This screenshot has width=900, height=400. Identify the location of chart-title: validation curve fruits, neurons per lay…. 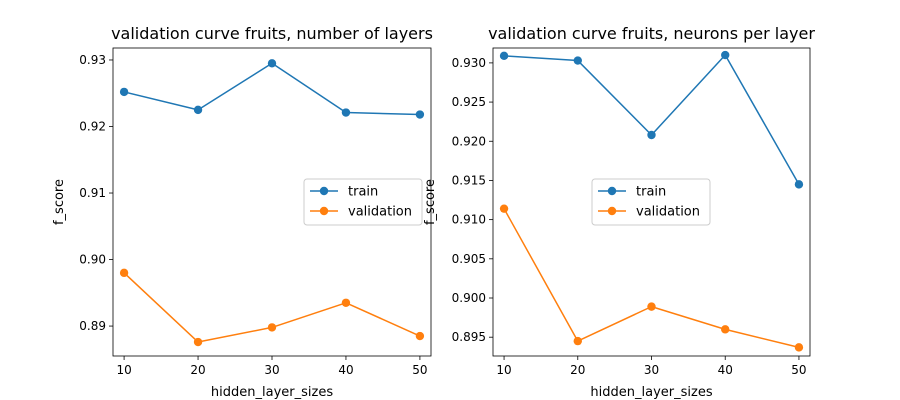
(651, 33).